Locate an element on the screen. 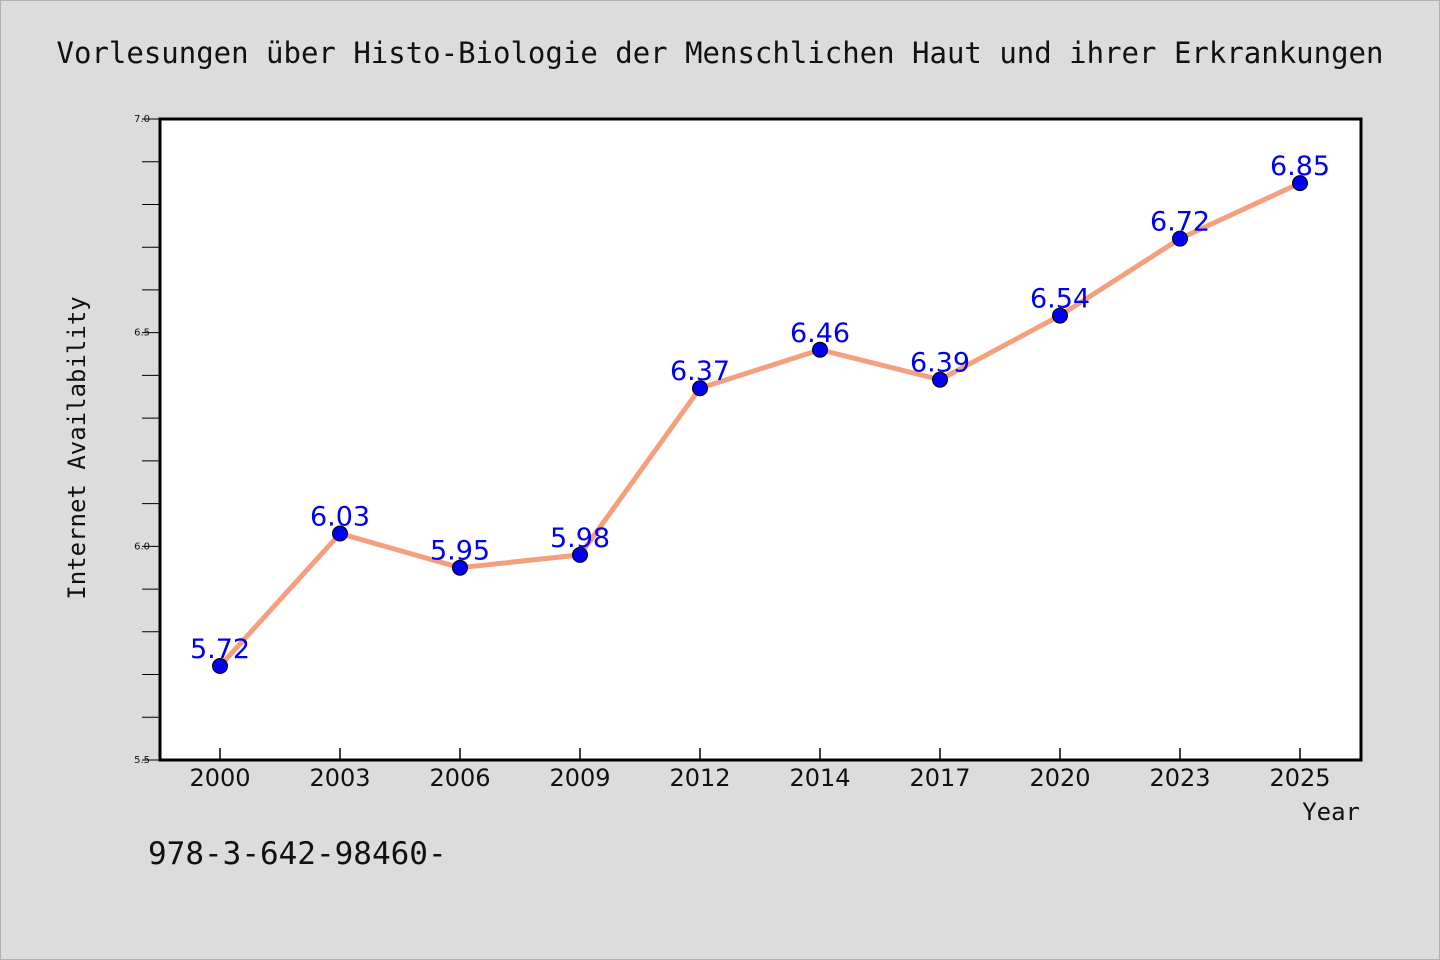 The height and width of the screenshot is (960, 1440). data-label: 6.46 is located at coordinates (820, 333).